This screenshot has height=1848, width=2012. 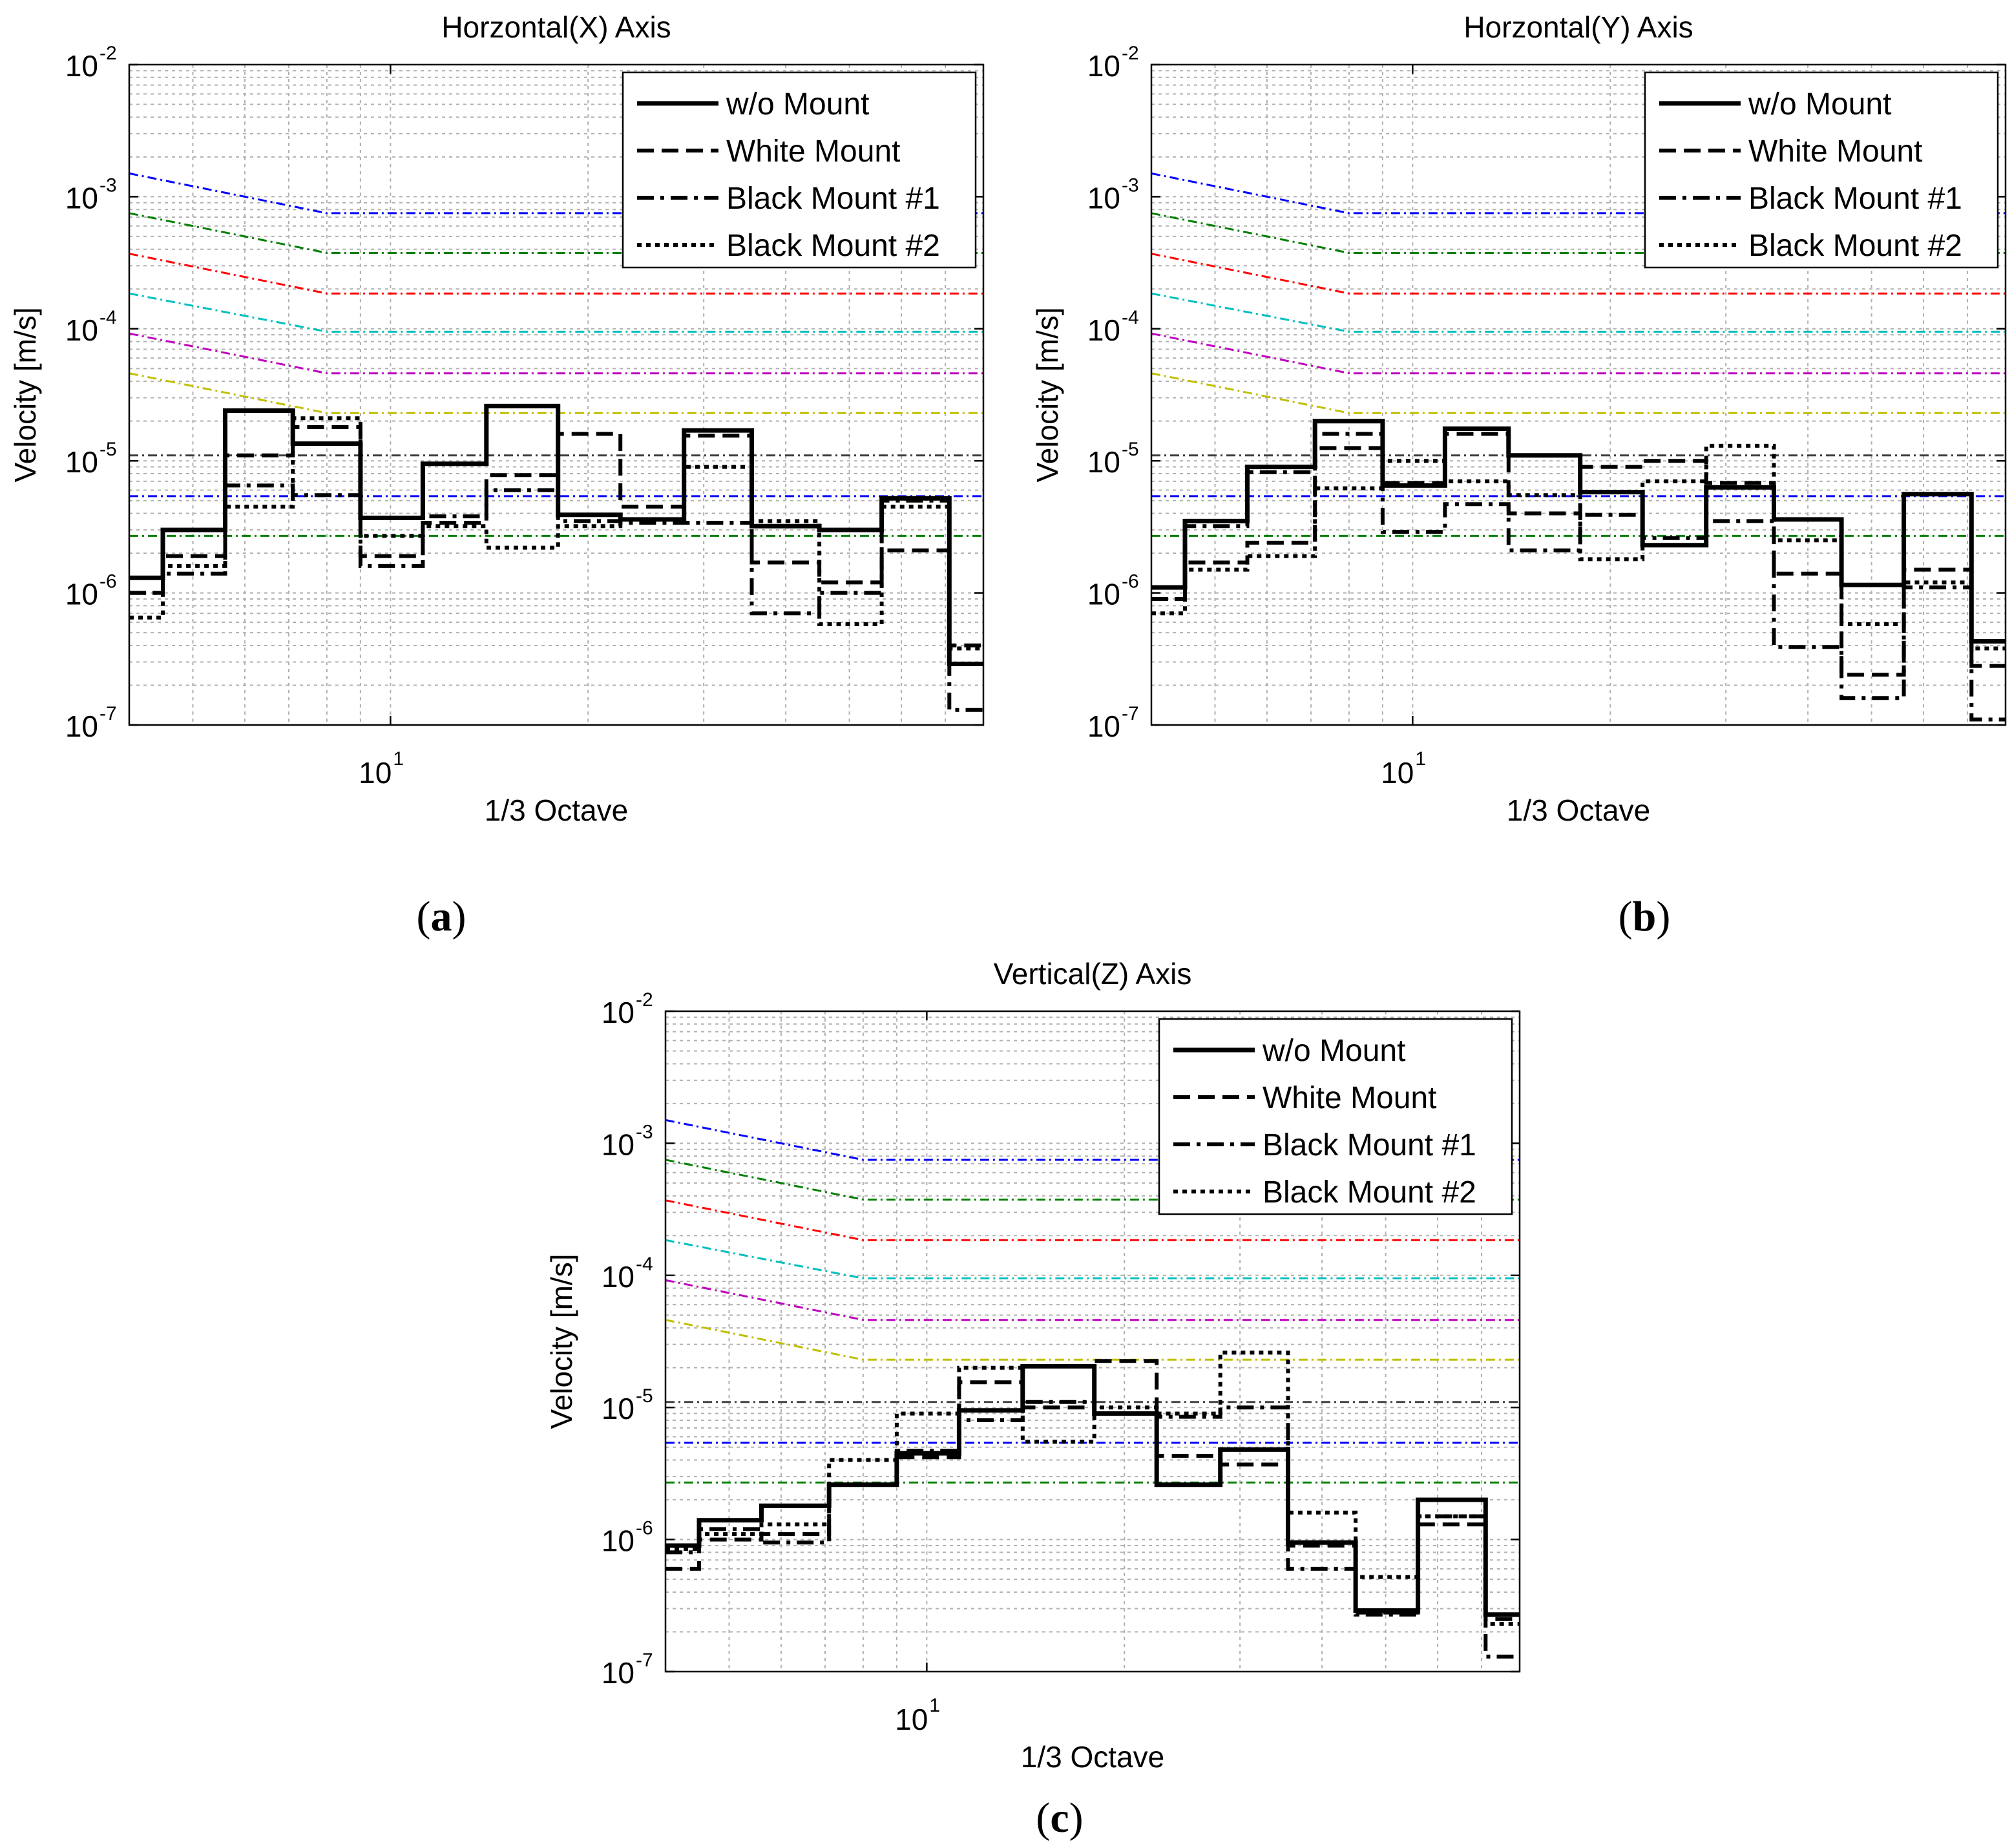 I want to click on series-line-dashdot, so click(x=556, y=597).